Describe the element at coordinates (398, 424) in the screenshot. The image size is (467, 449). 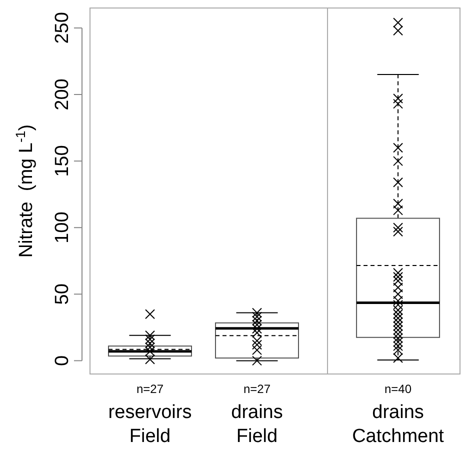
I see `x-tick-label: drains Catchment` at that location.